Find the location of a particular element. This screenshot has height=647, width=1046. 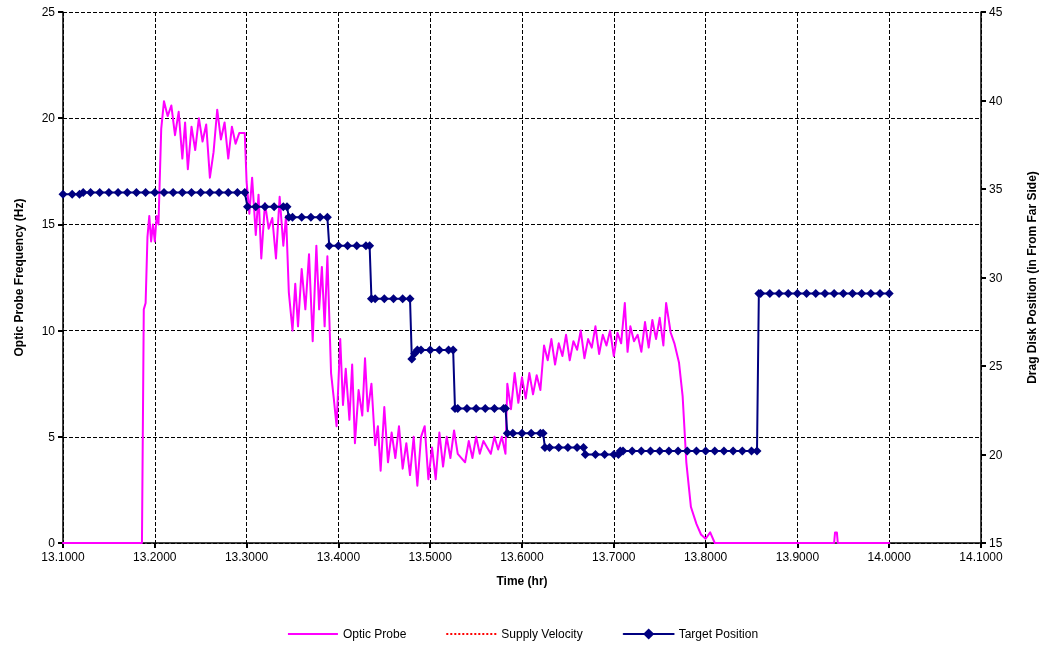

y2-tick-label: 15 is located at coordinates (996, 543).